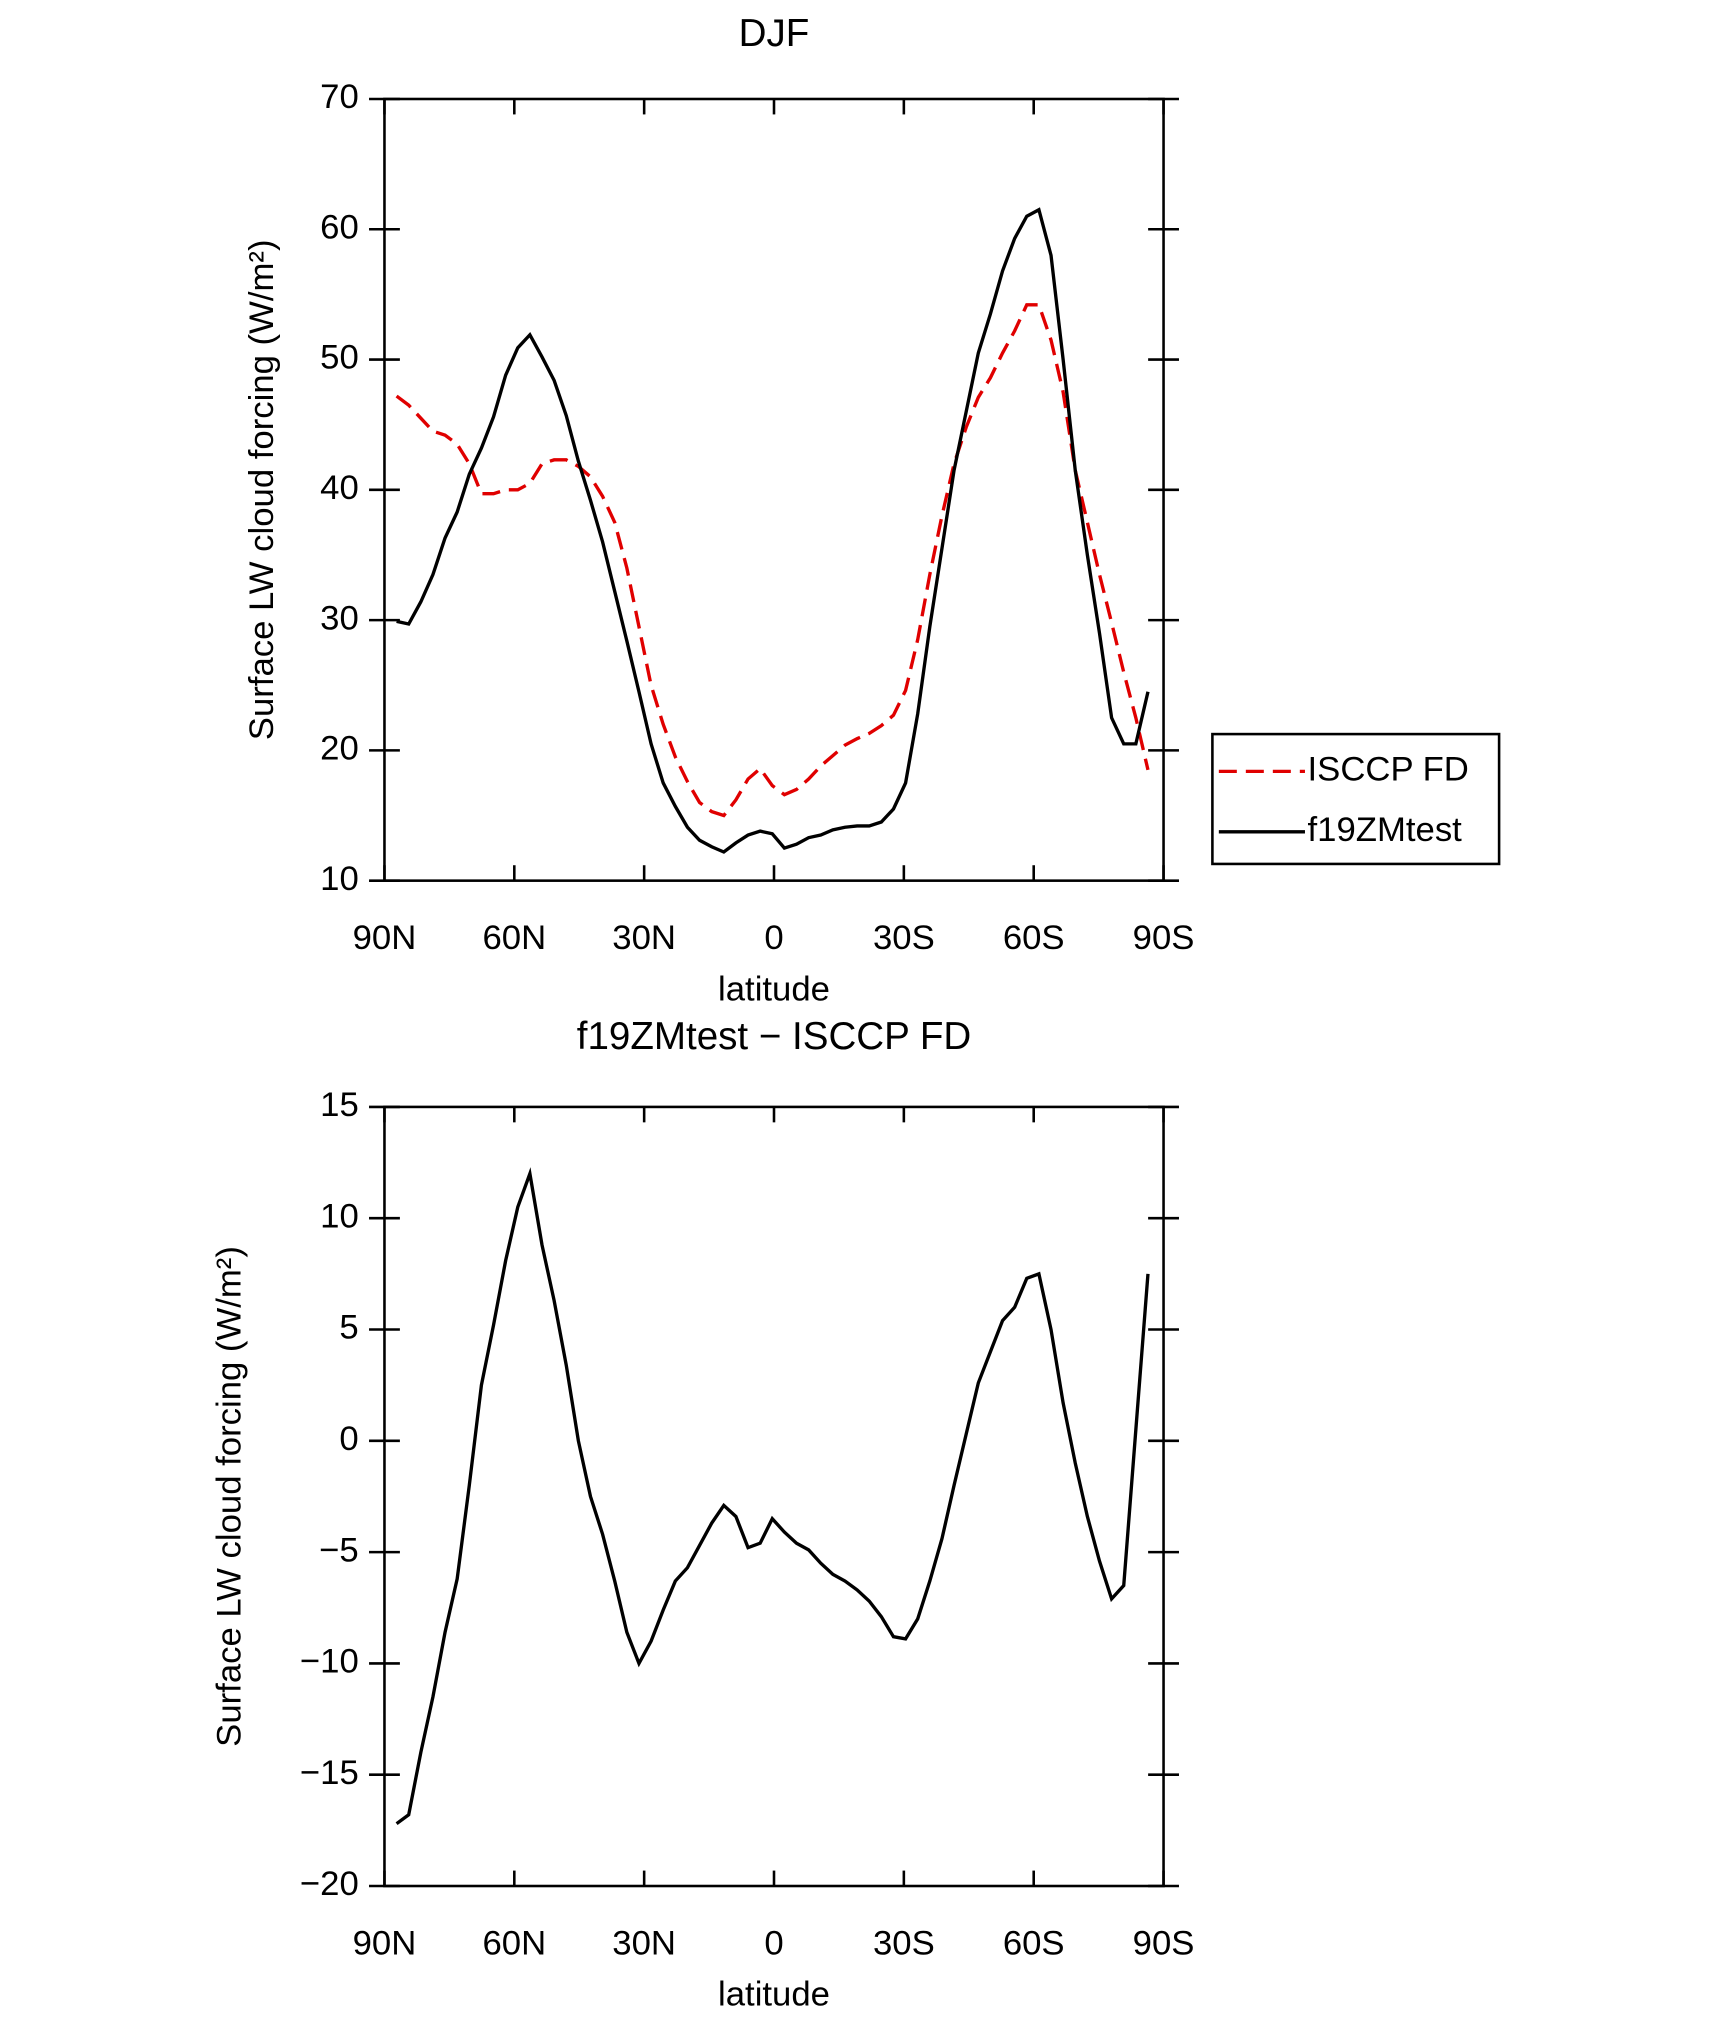  I want to click on y-tick-label: −5, so click(339, 1550).